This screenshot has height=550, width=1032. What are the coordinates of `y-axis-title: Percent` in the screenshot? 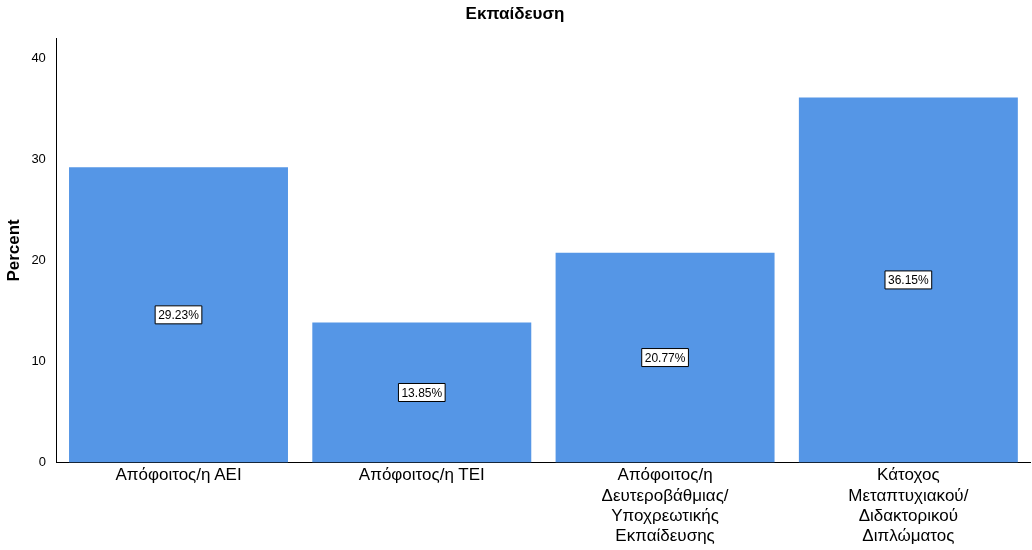 It's located at (13, 250).